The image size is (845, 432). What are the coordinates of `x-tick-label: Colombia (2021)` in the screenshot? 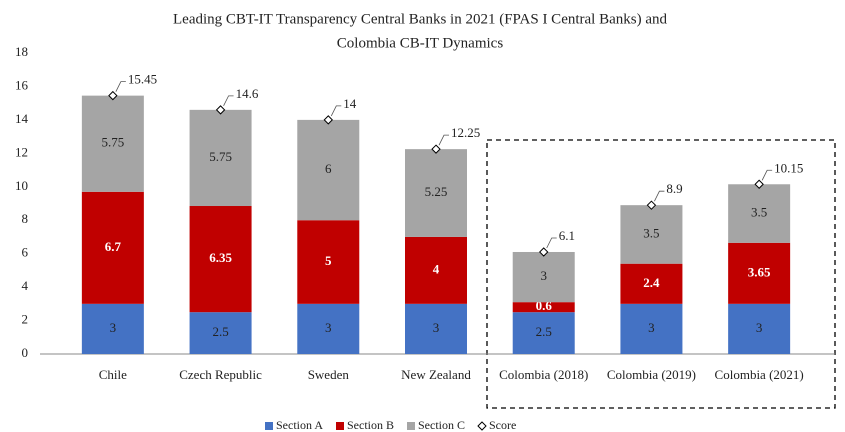 It's located at (759, 374).